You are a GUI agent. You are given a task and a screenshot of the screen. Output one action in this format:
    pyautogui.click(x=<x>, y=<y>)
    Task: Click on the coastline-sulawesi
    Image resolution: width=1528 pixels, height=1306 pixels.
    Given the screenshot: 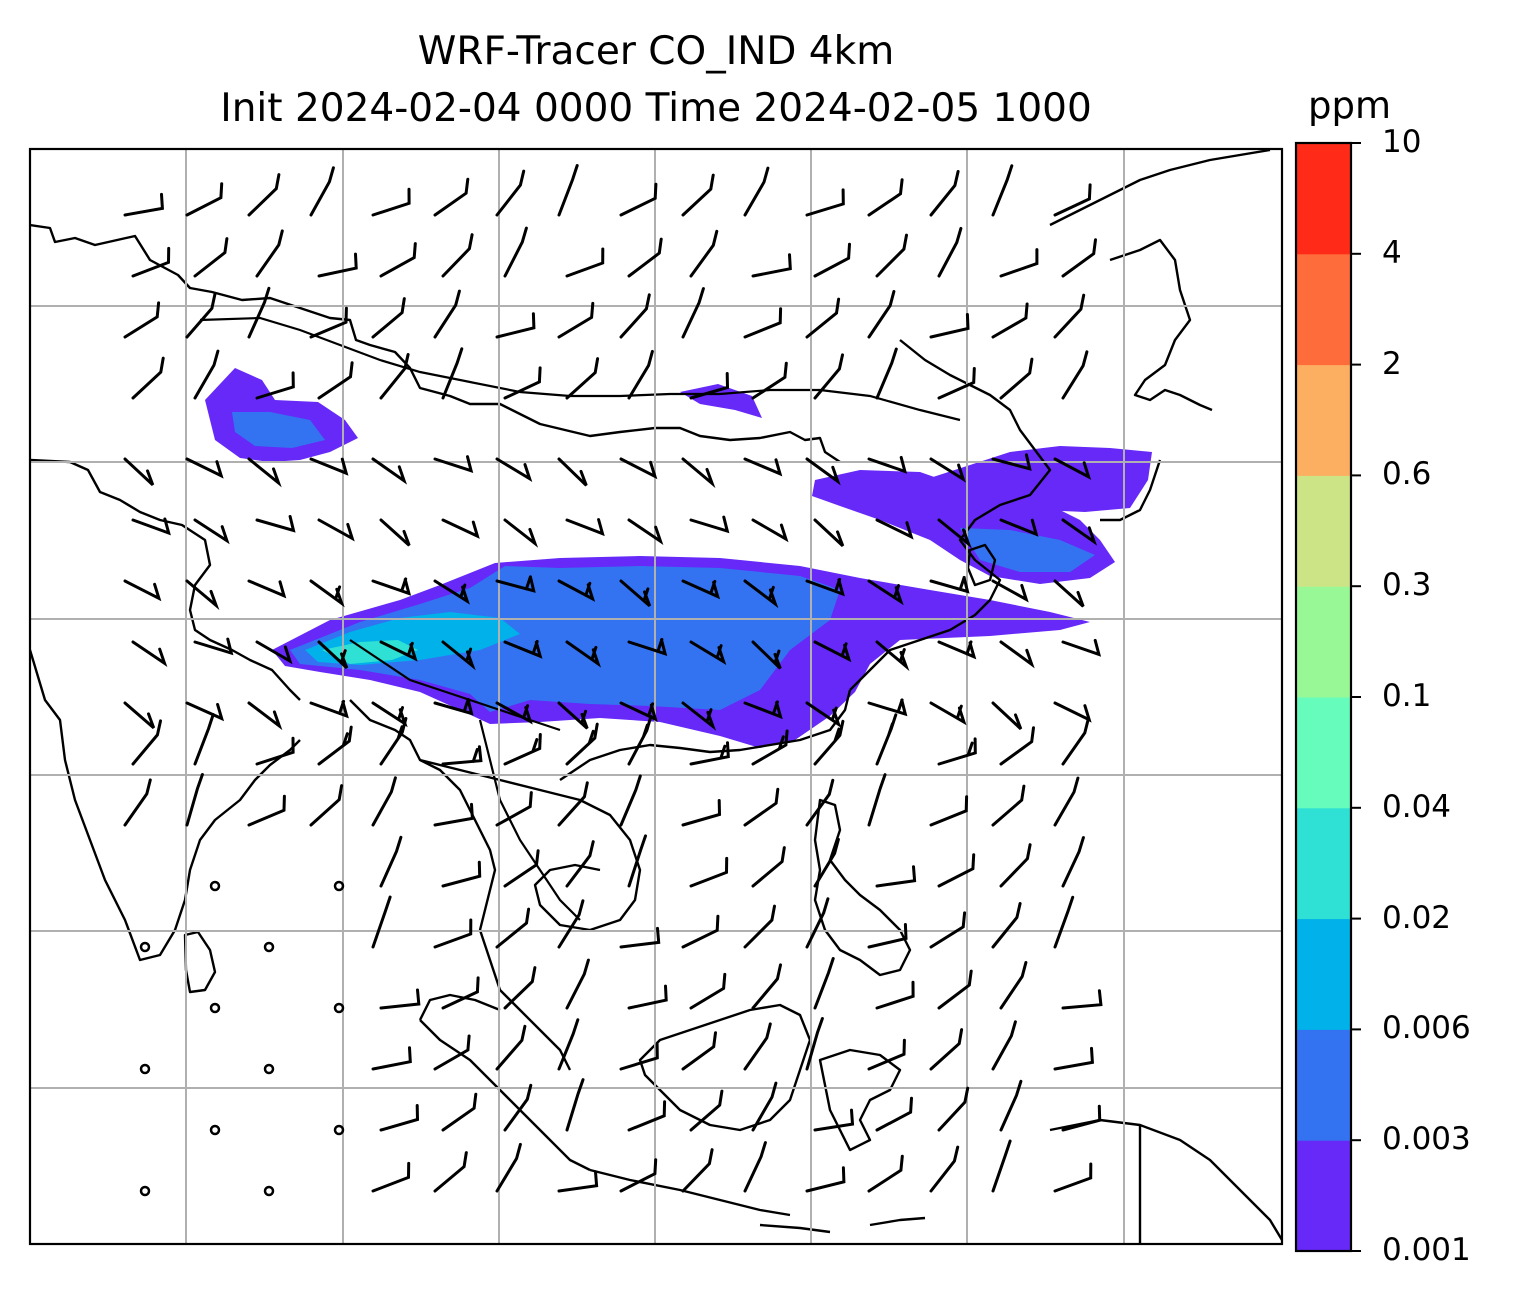 What is the action you would take?
    pyautogui.click(x=860, y=1100)
    